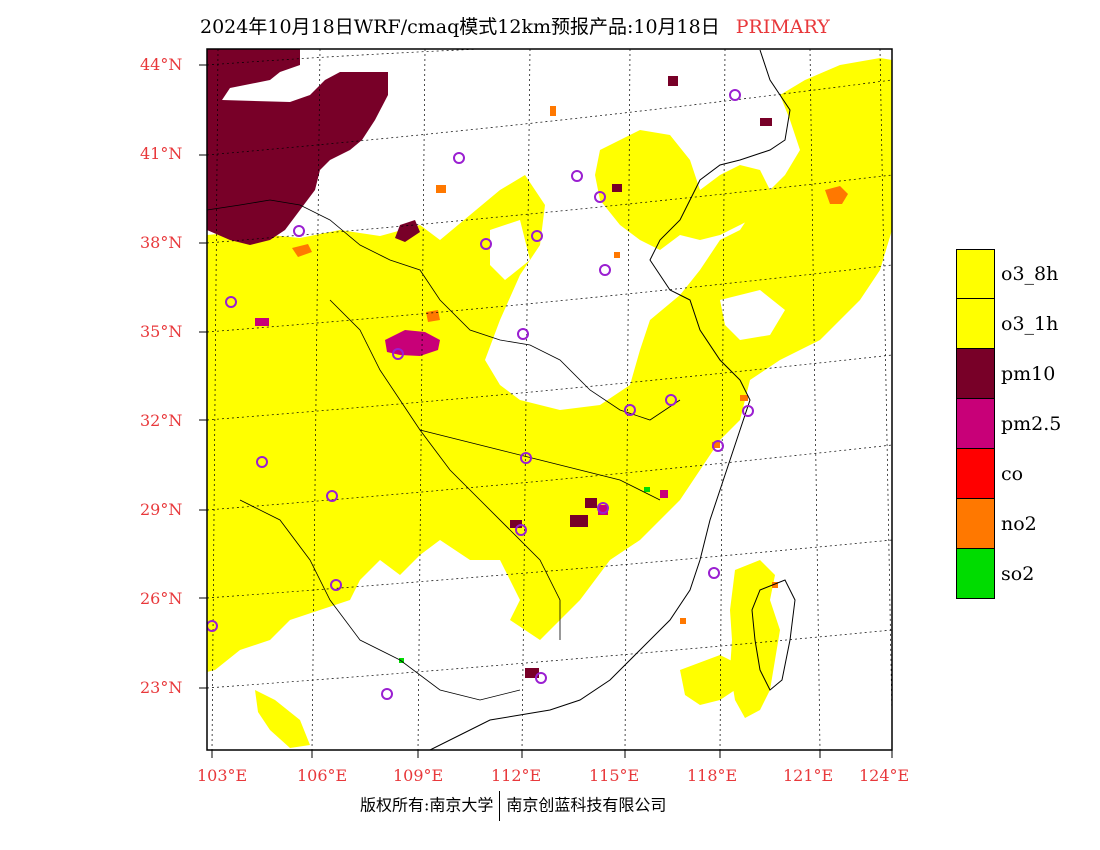 The width and height of the screenshot is (1100, 850). What do you see at coordinates (682, 190) in the screenshot?
I see `o3-area-north` at bounding box center [682, 190].